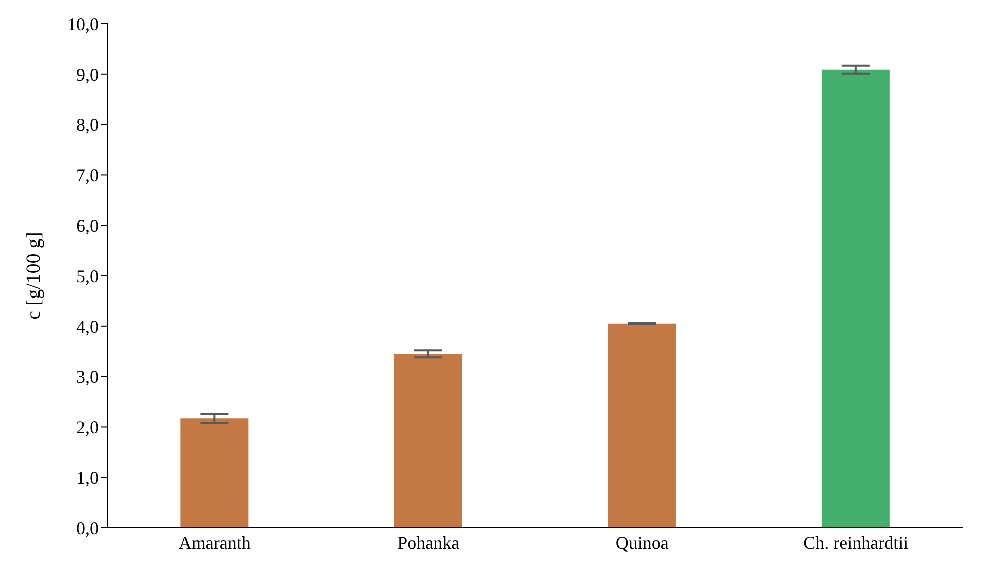 The height and width of the screenshot is (581, 991). I want to click on x-tick-label: Ch. reinhardtii, so click(856, 542).